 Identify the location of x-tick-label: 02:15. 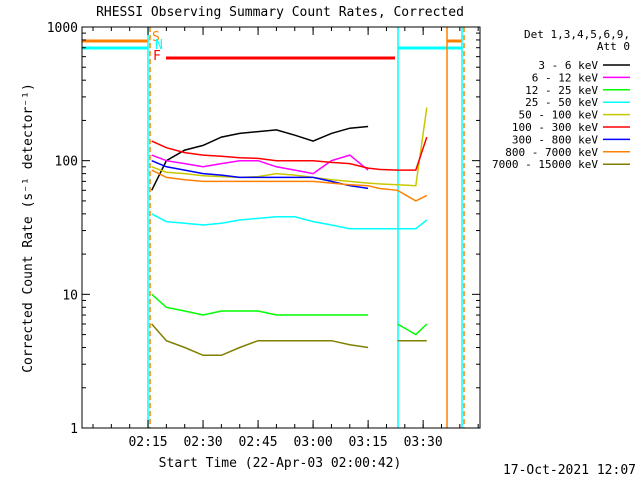
(147, 442).